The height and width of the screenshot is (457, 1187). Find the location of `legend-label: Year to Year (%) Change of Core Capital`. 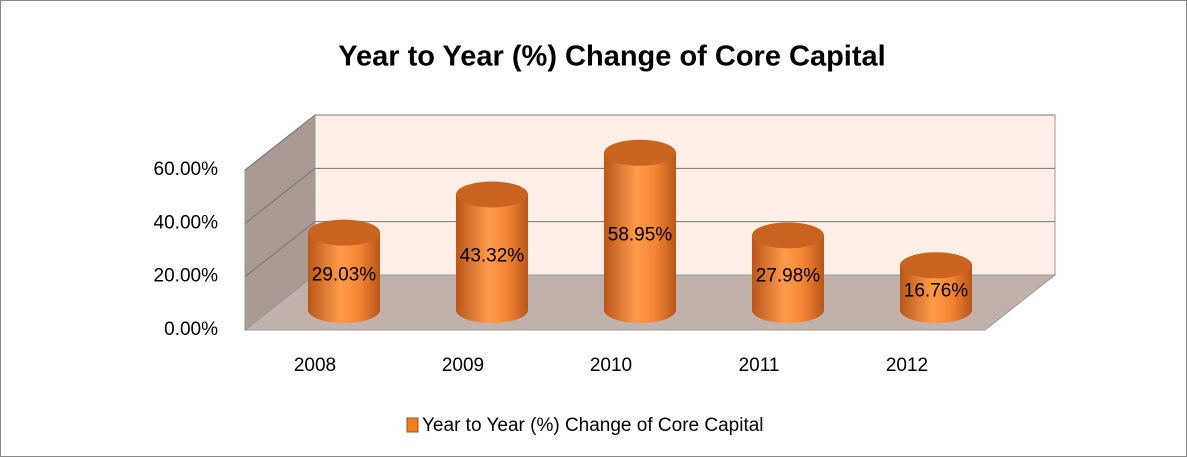

legend-label: Year to Year (%) Change of Core Capital is located at coordinates (593, 425).